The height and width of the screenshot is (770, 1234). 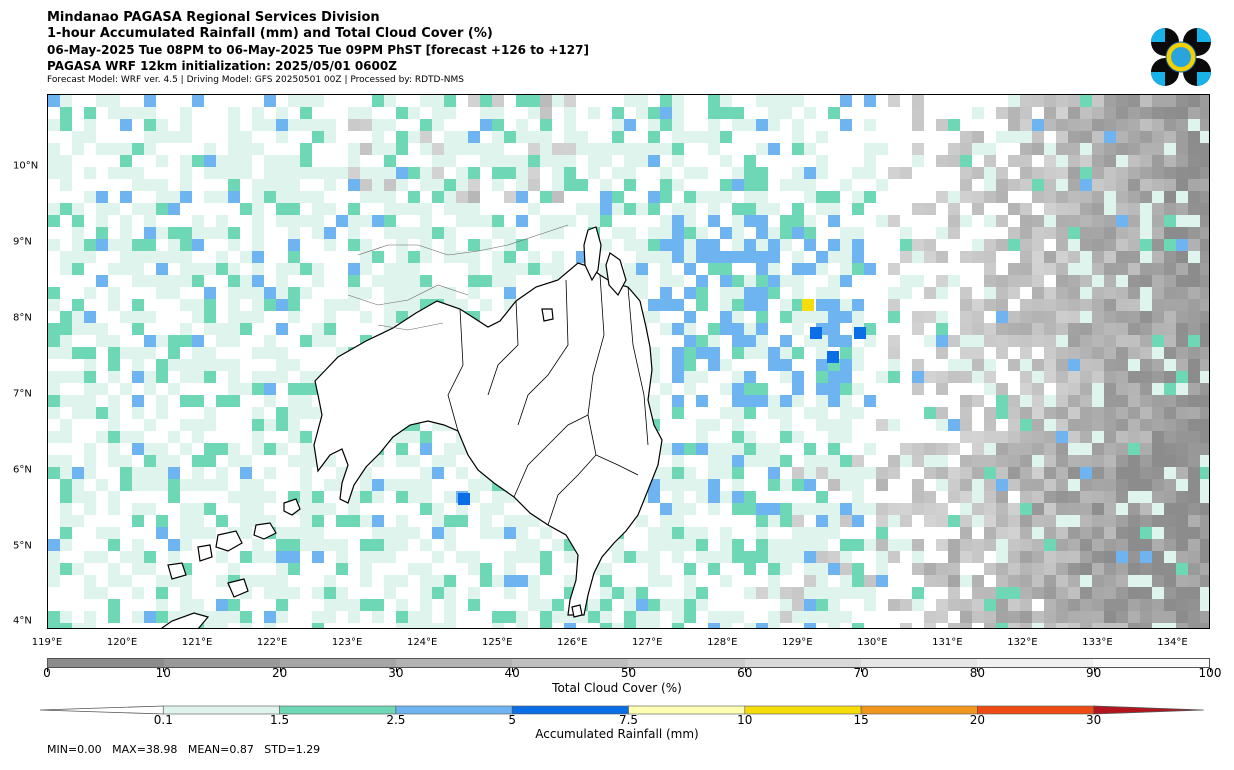 I want to click on cloud-cover-tick-mark, so click(x=513, y=670).